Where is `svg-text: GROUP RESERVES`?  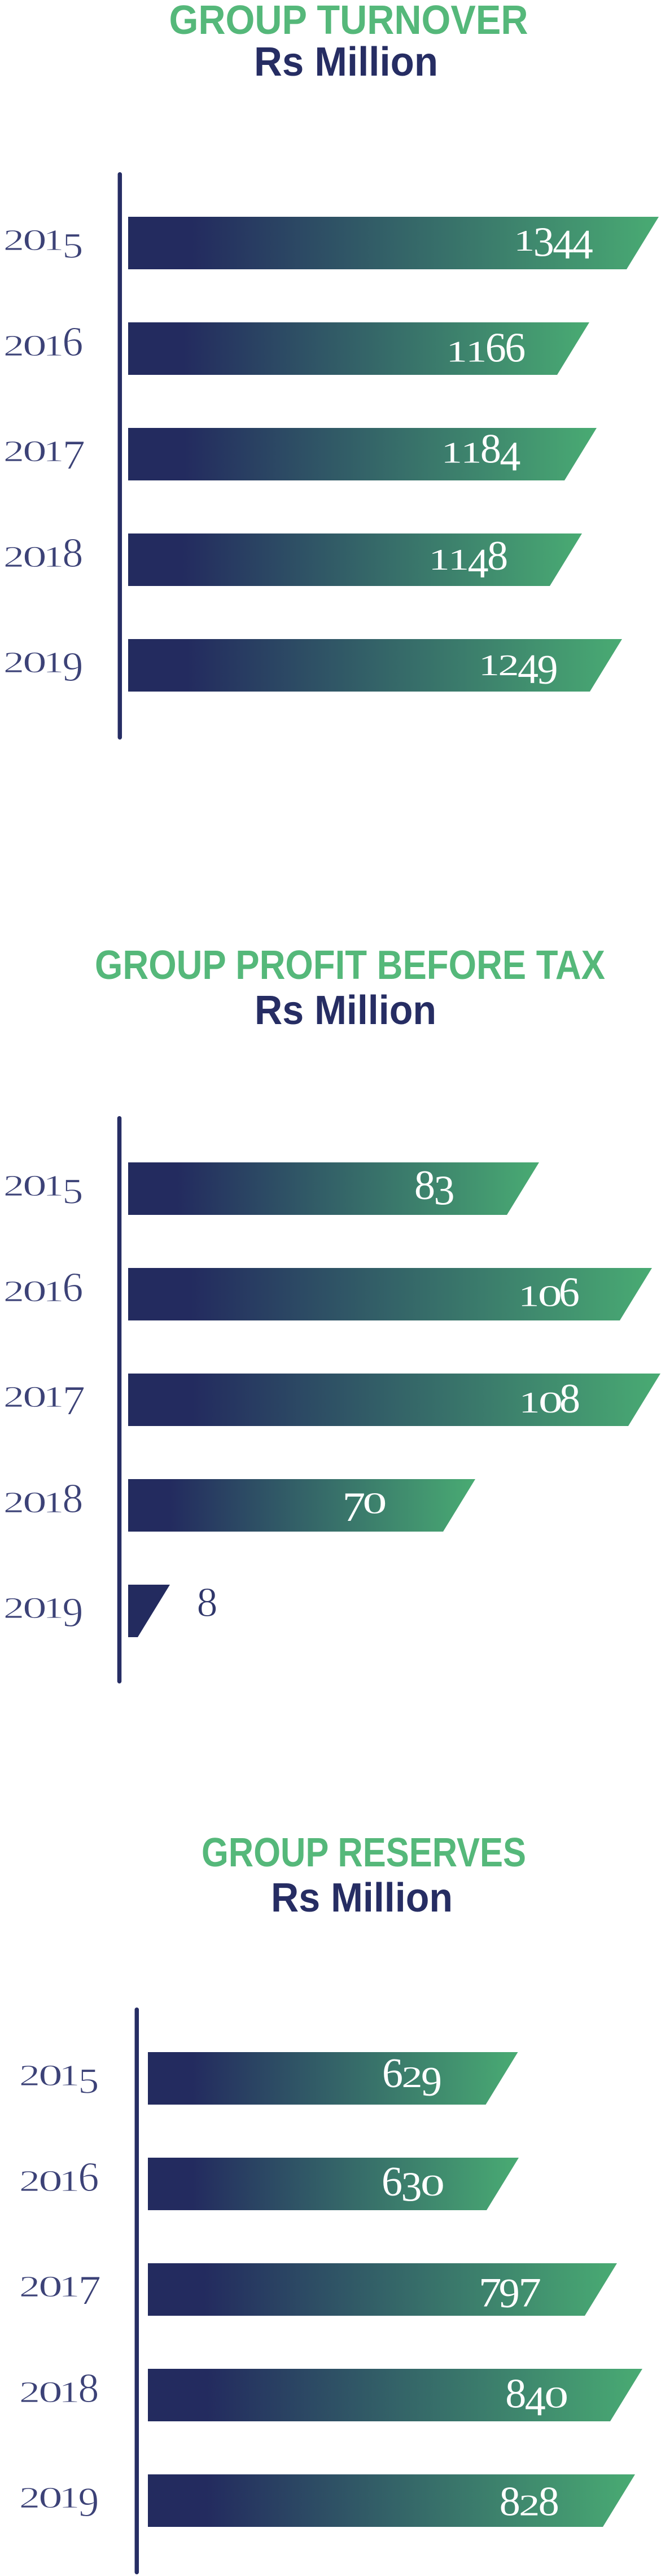
svg-text: GROUP RESERVES is located at coordinates (364, 1852).